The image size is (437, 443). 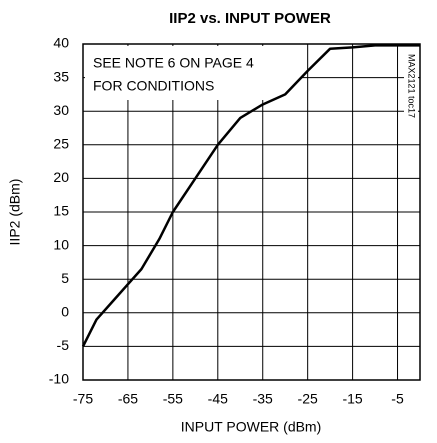 What do you see at coordinates (218, 399) in the screenshot?
I see `x-tick-label: -45` at bounding box center [218, 399].